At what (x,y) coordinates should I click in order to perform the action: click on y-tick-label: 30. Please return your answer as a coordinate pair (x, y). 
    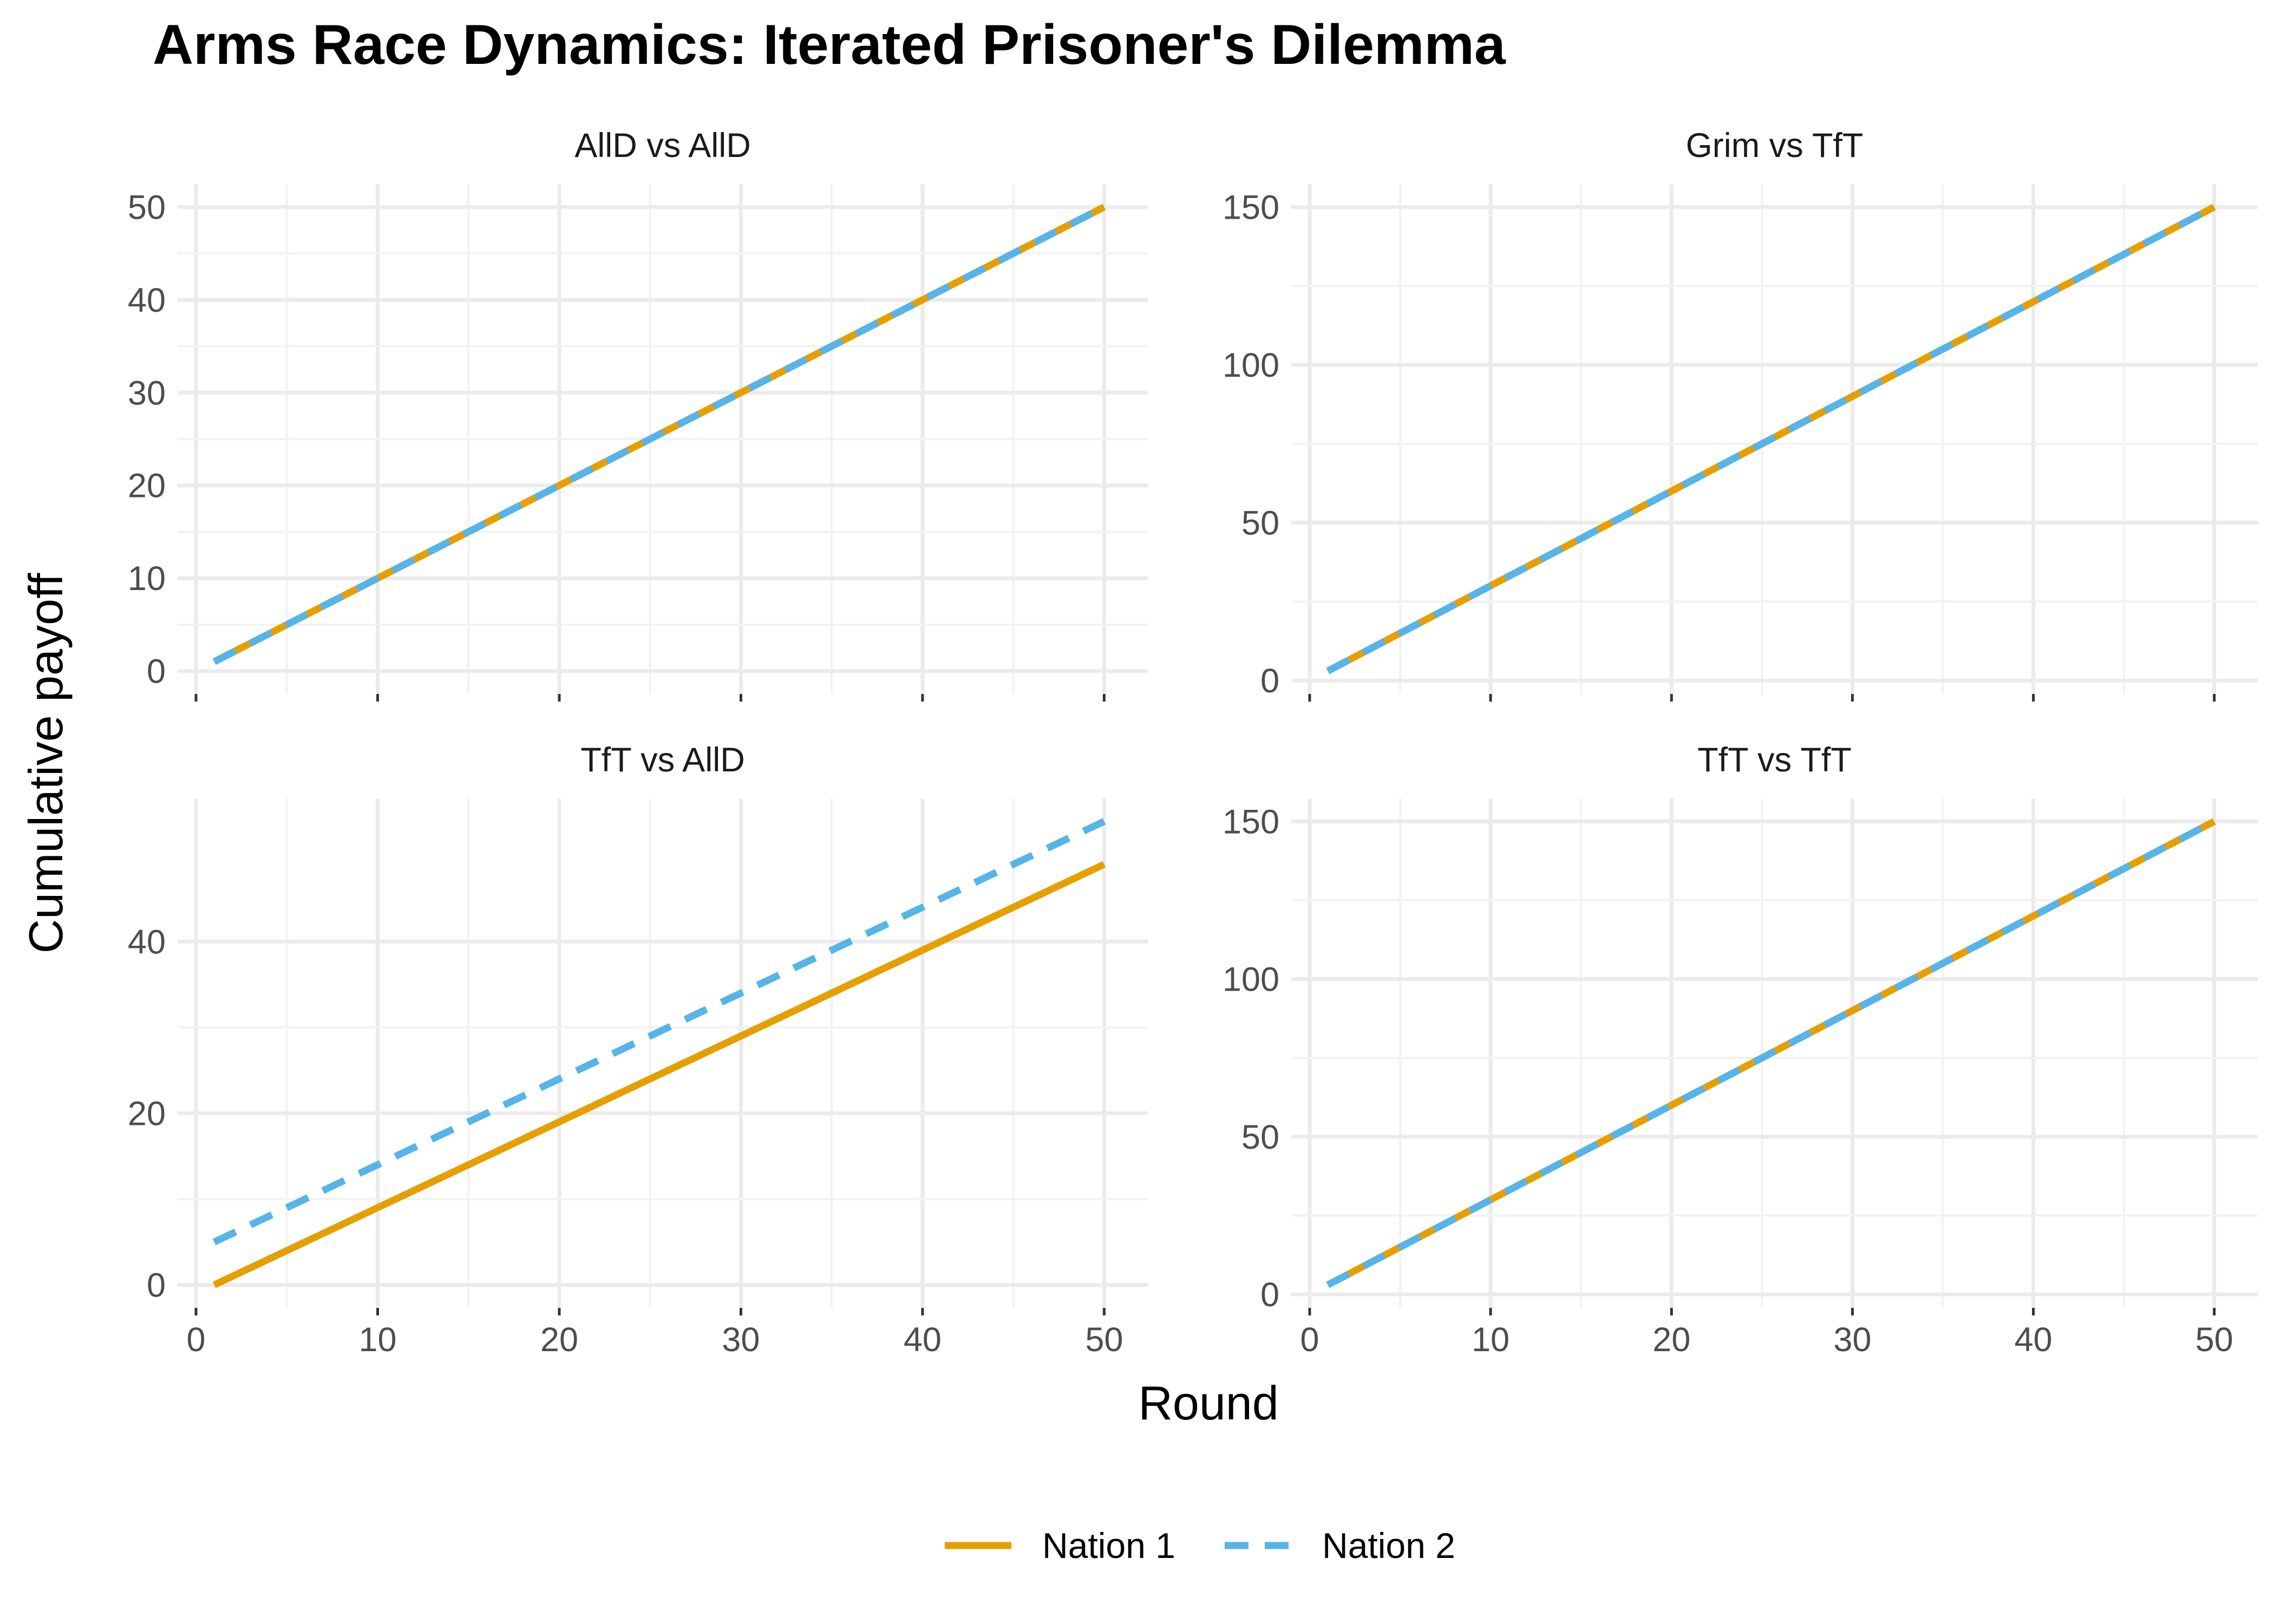
    Looking at the image, I should click on (147, 393).